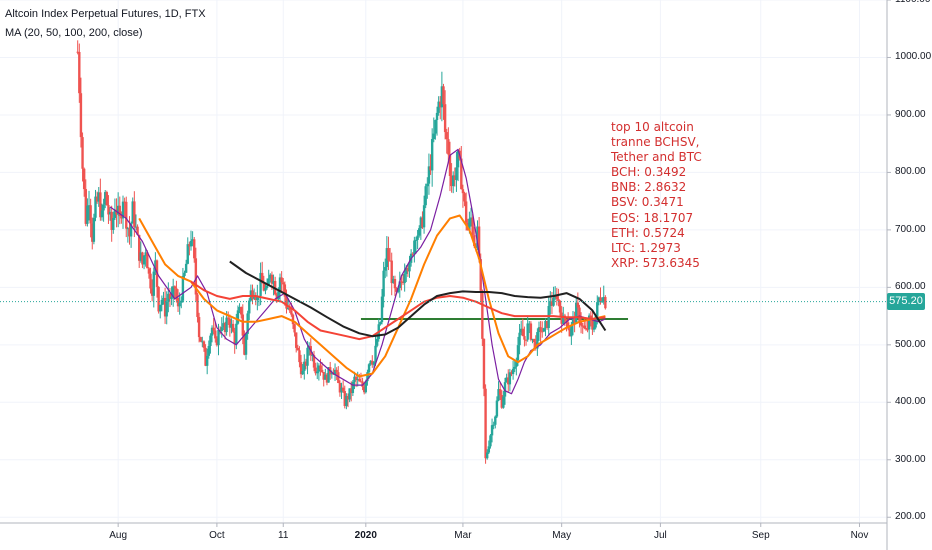  What do you see at coordinates (912, 2) in the screenshot?
I see `y-tick-label: 1100.00` at bounding box center [912, 2].